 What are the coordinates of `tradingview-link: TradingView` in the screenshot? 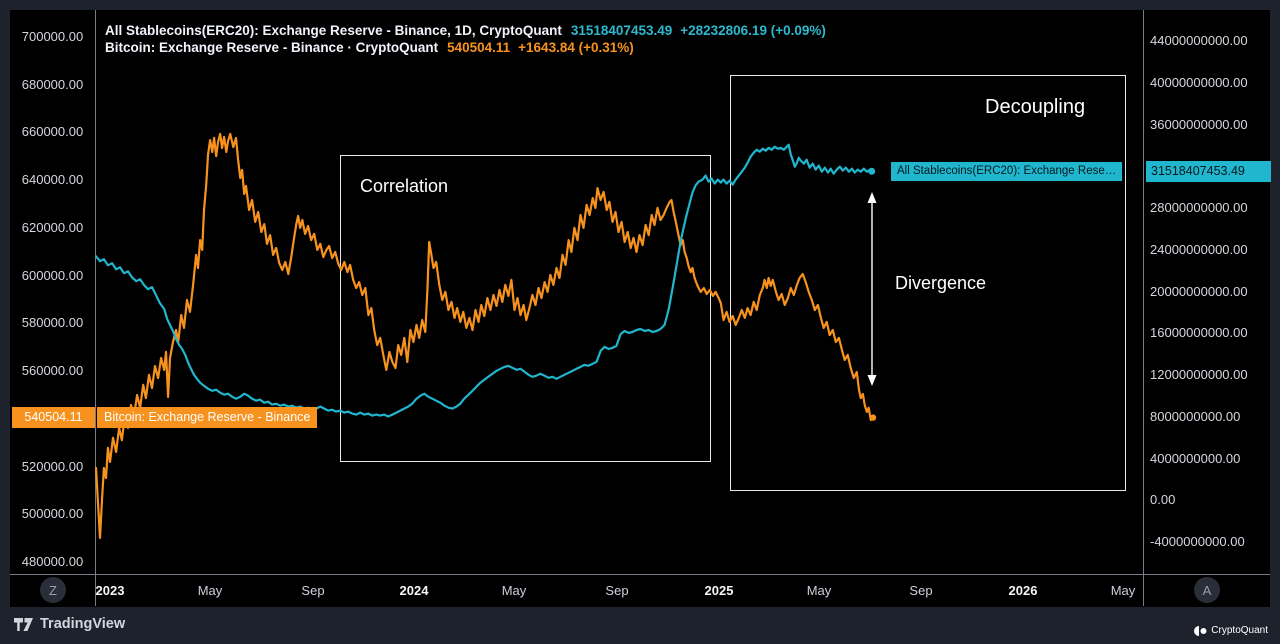 It's located at (69, 624).